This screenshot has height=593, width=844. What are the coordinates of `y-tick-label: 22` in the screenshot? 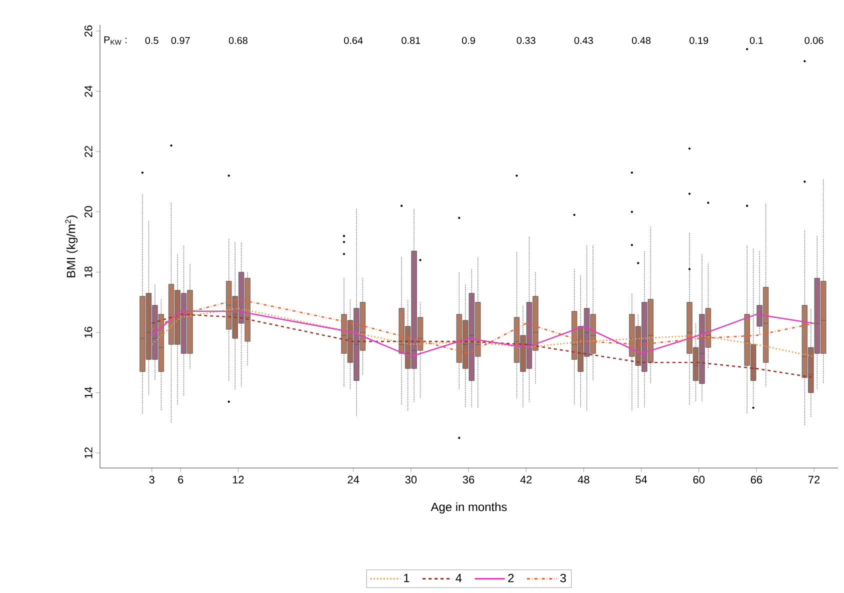 It's located at (88, 152).